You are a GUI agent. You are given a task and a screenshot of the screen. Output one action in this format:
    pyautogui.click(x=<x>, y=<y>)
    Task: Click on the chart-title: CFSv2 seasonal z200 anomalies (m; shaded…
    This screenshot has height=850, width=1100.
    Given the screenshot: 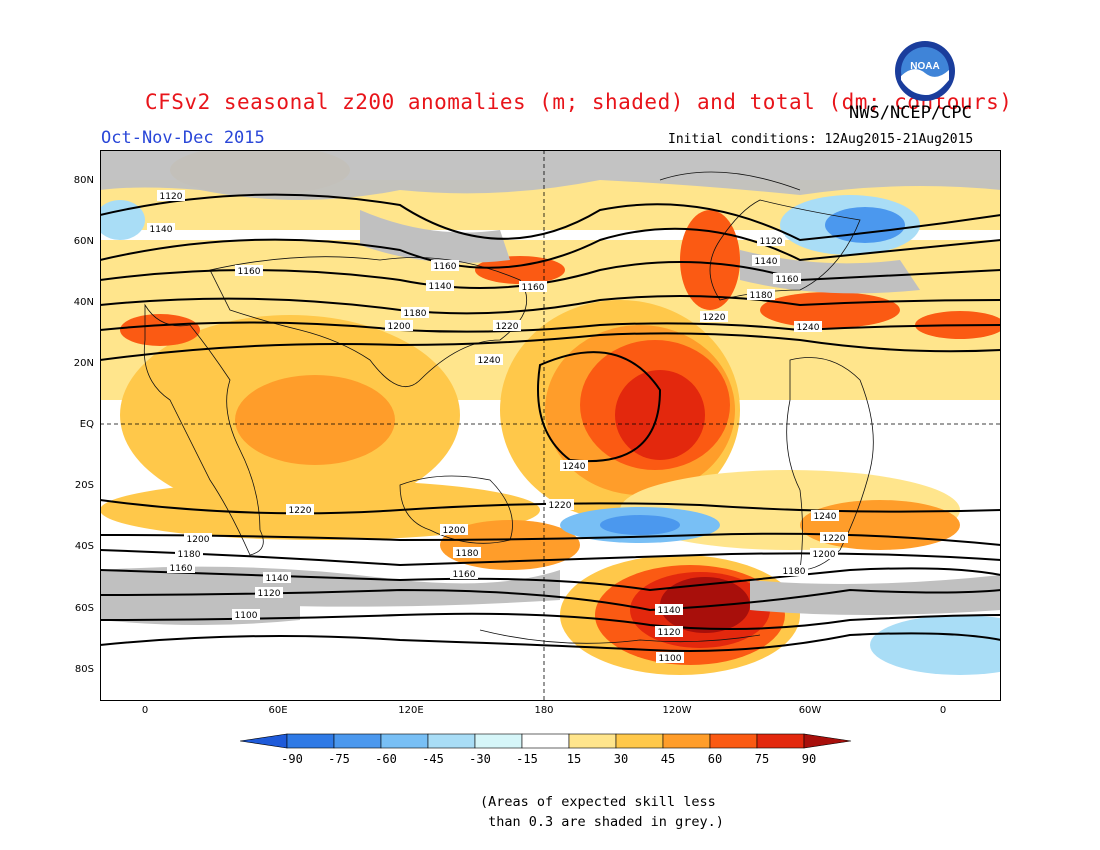 What is the action you would take?
    pyautogui.click(x=579, y=102)
    